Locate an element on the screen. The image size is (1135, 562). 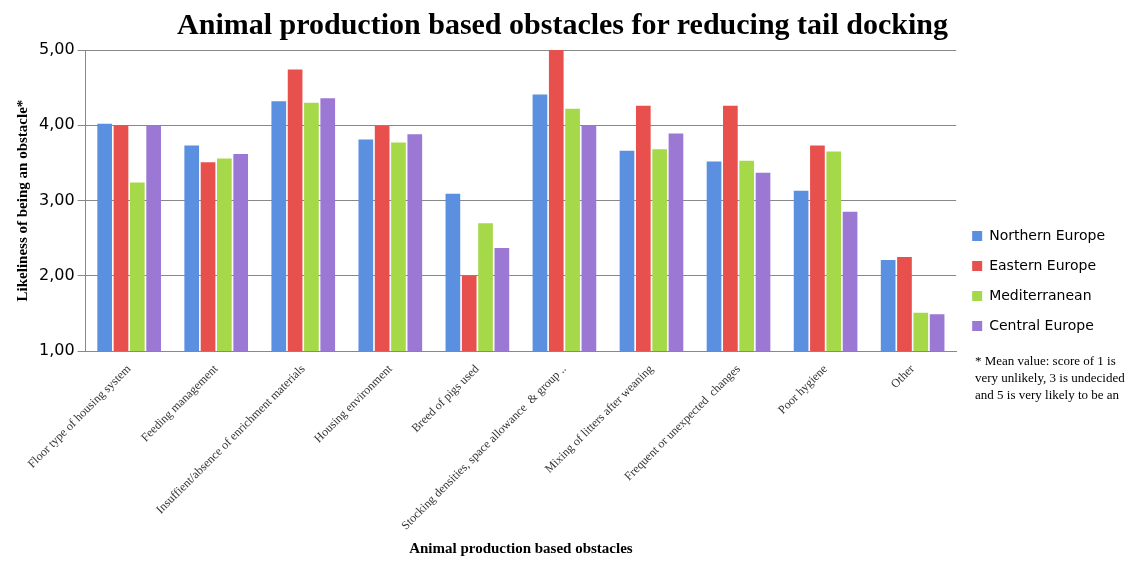
y-tick-label: 2,00 is located at coordinates (57, 274).